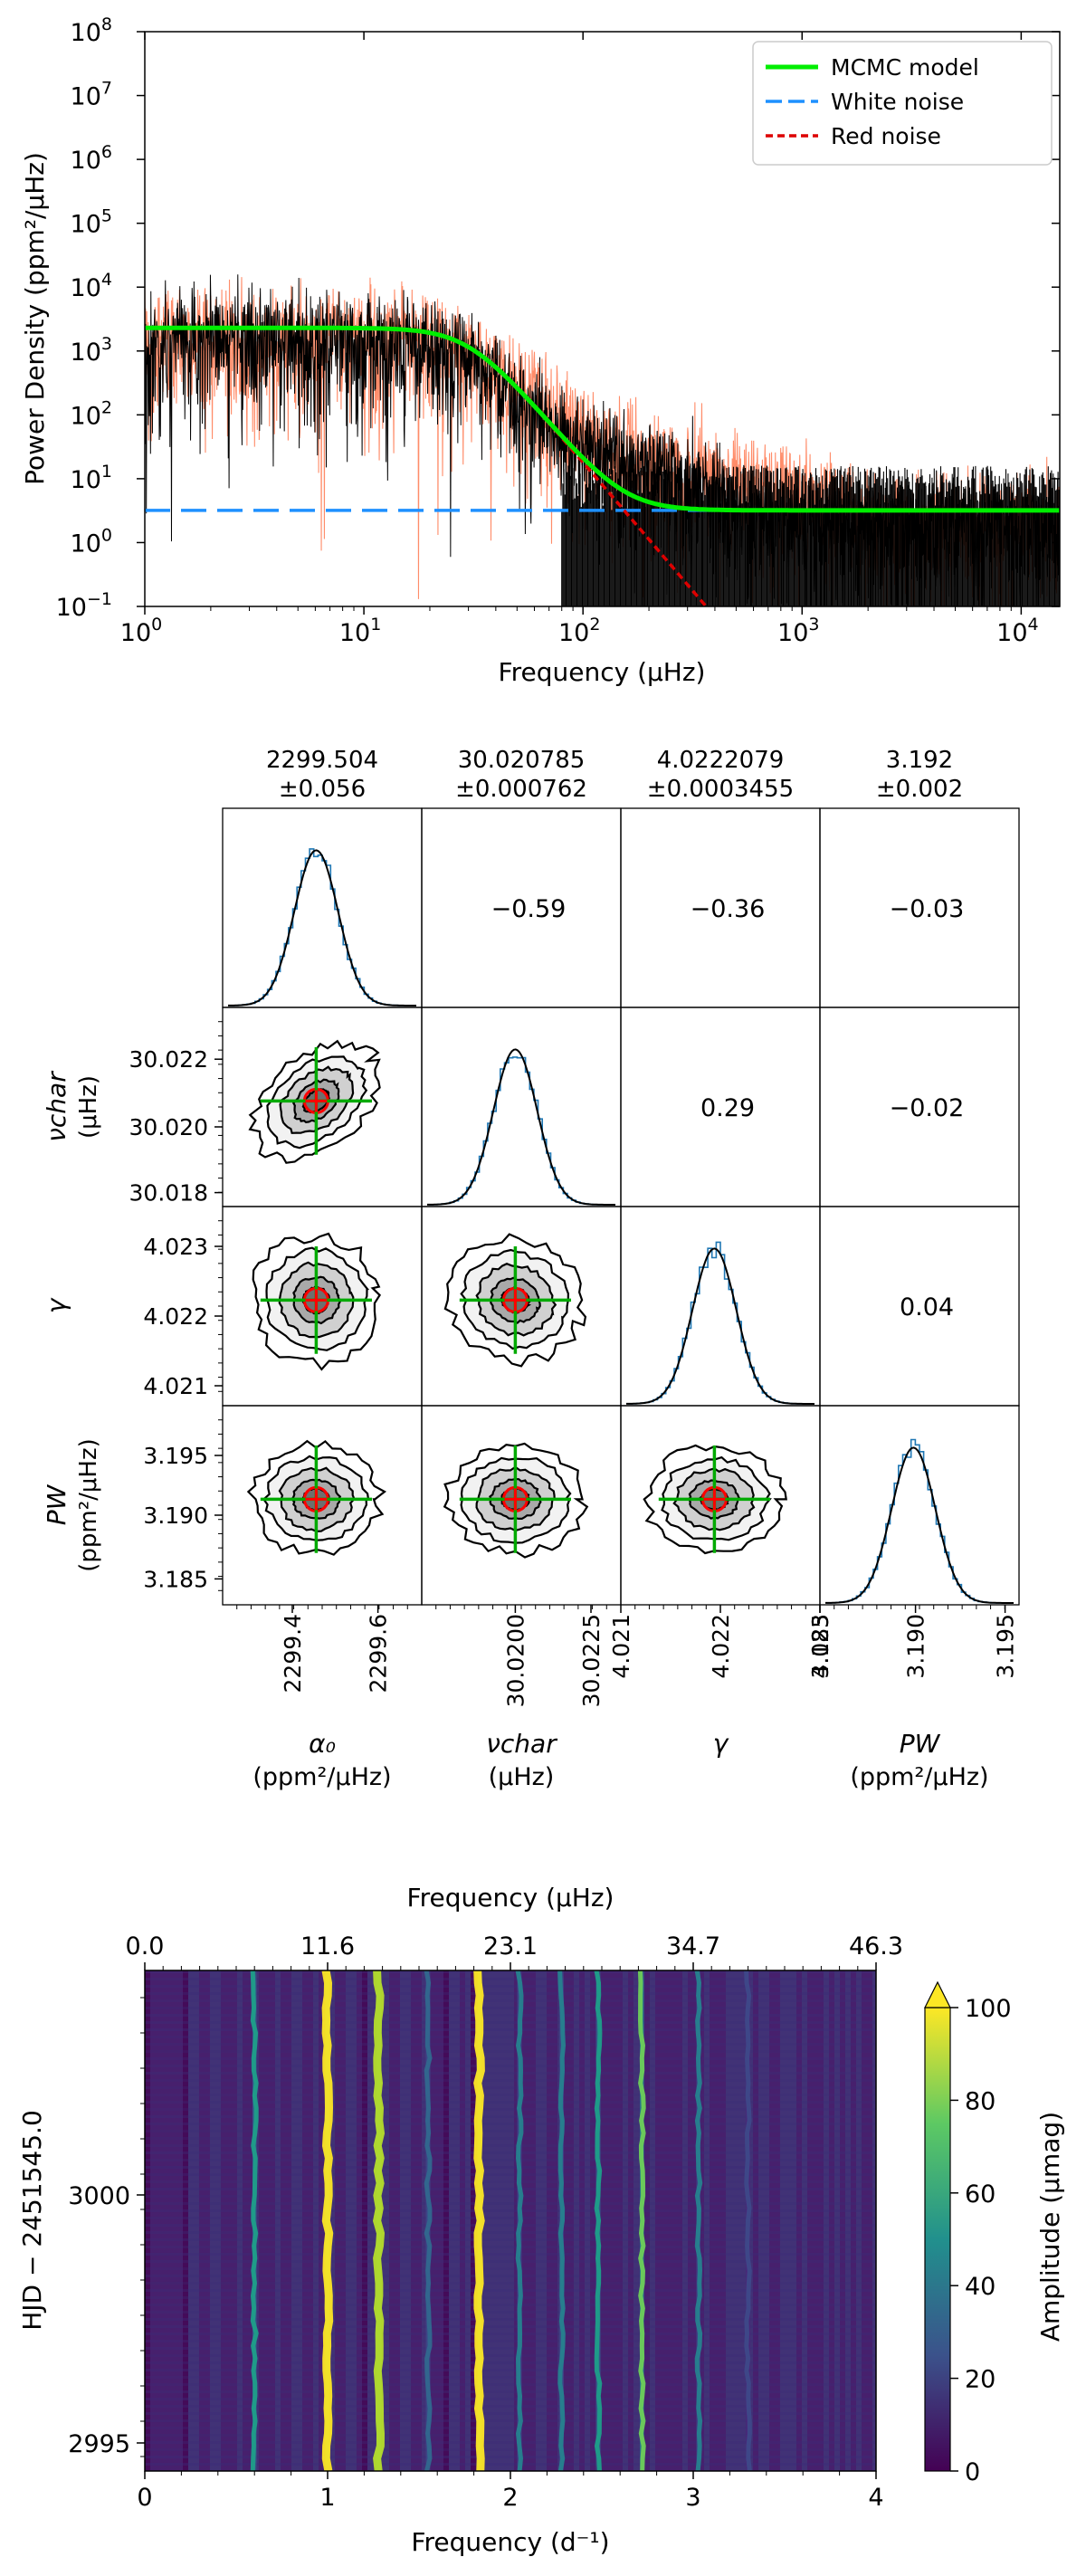  Describe the element at coordinates (99, 2444) in the screenshot. I see `hm-y-tick-label: 2995` at that location.